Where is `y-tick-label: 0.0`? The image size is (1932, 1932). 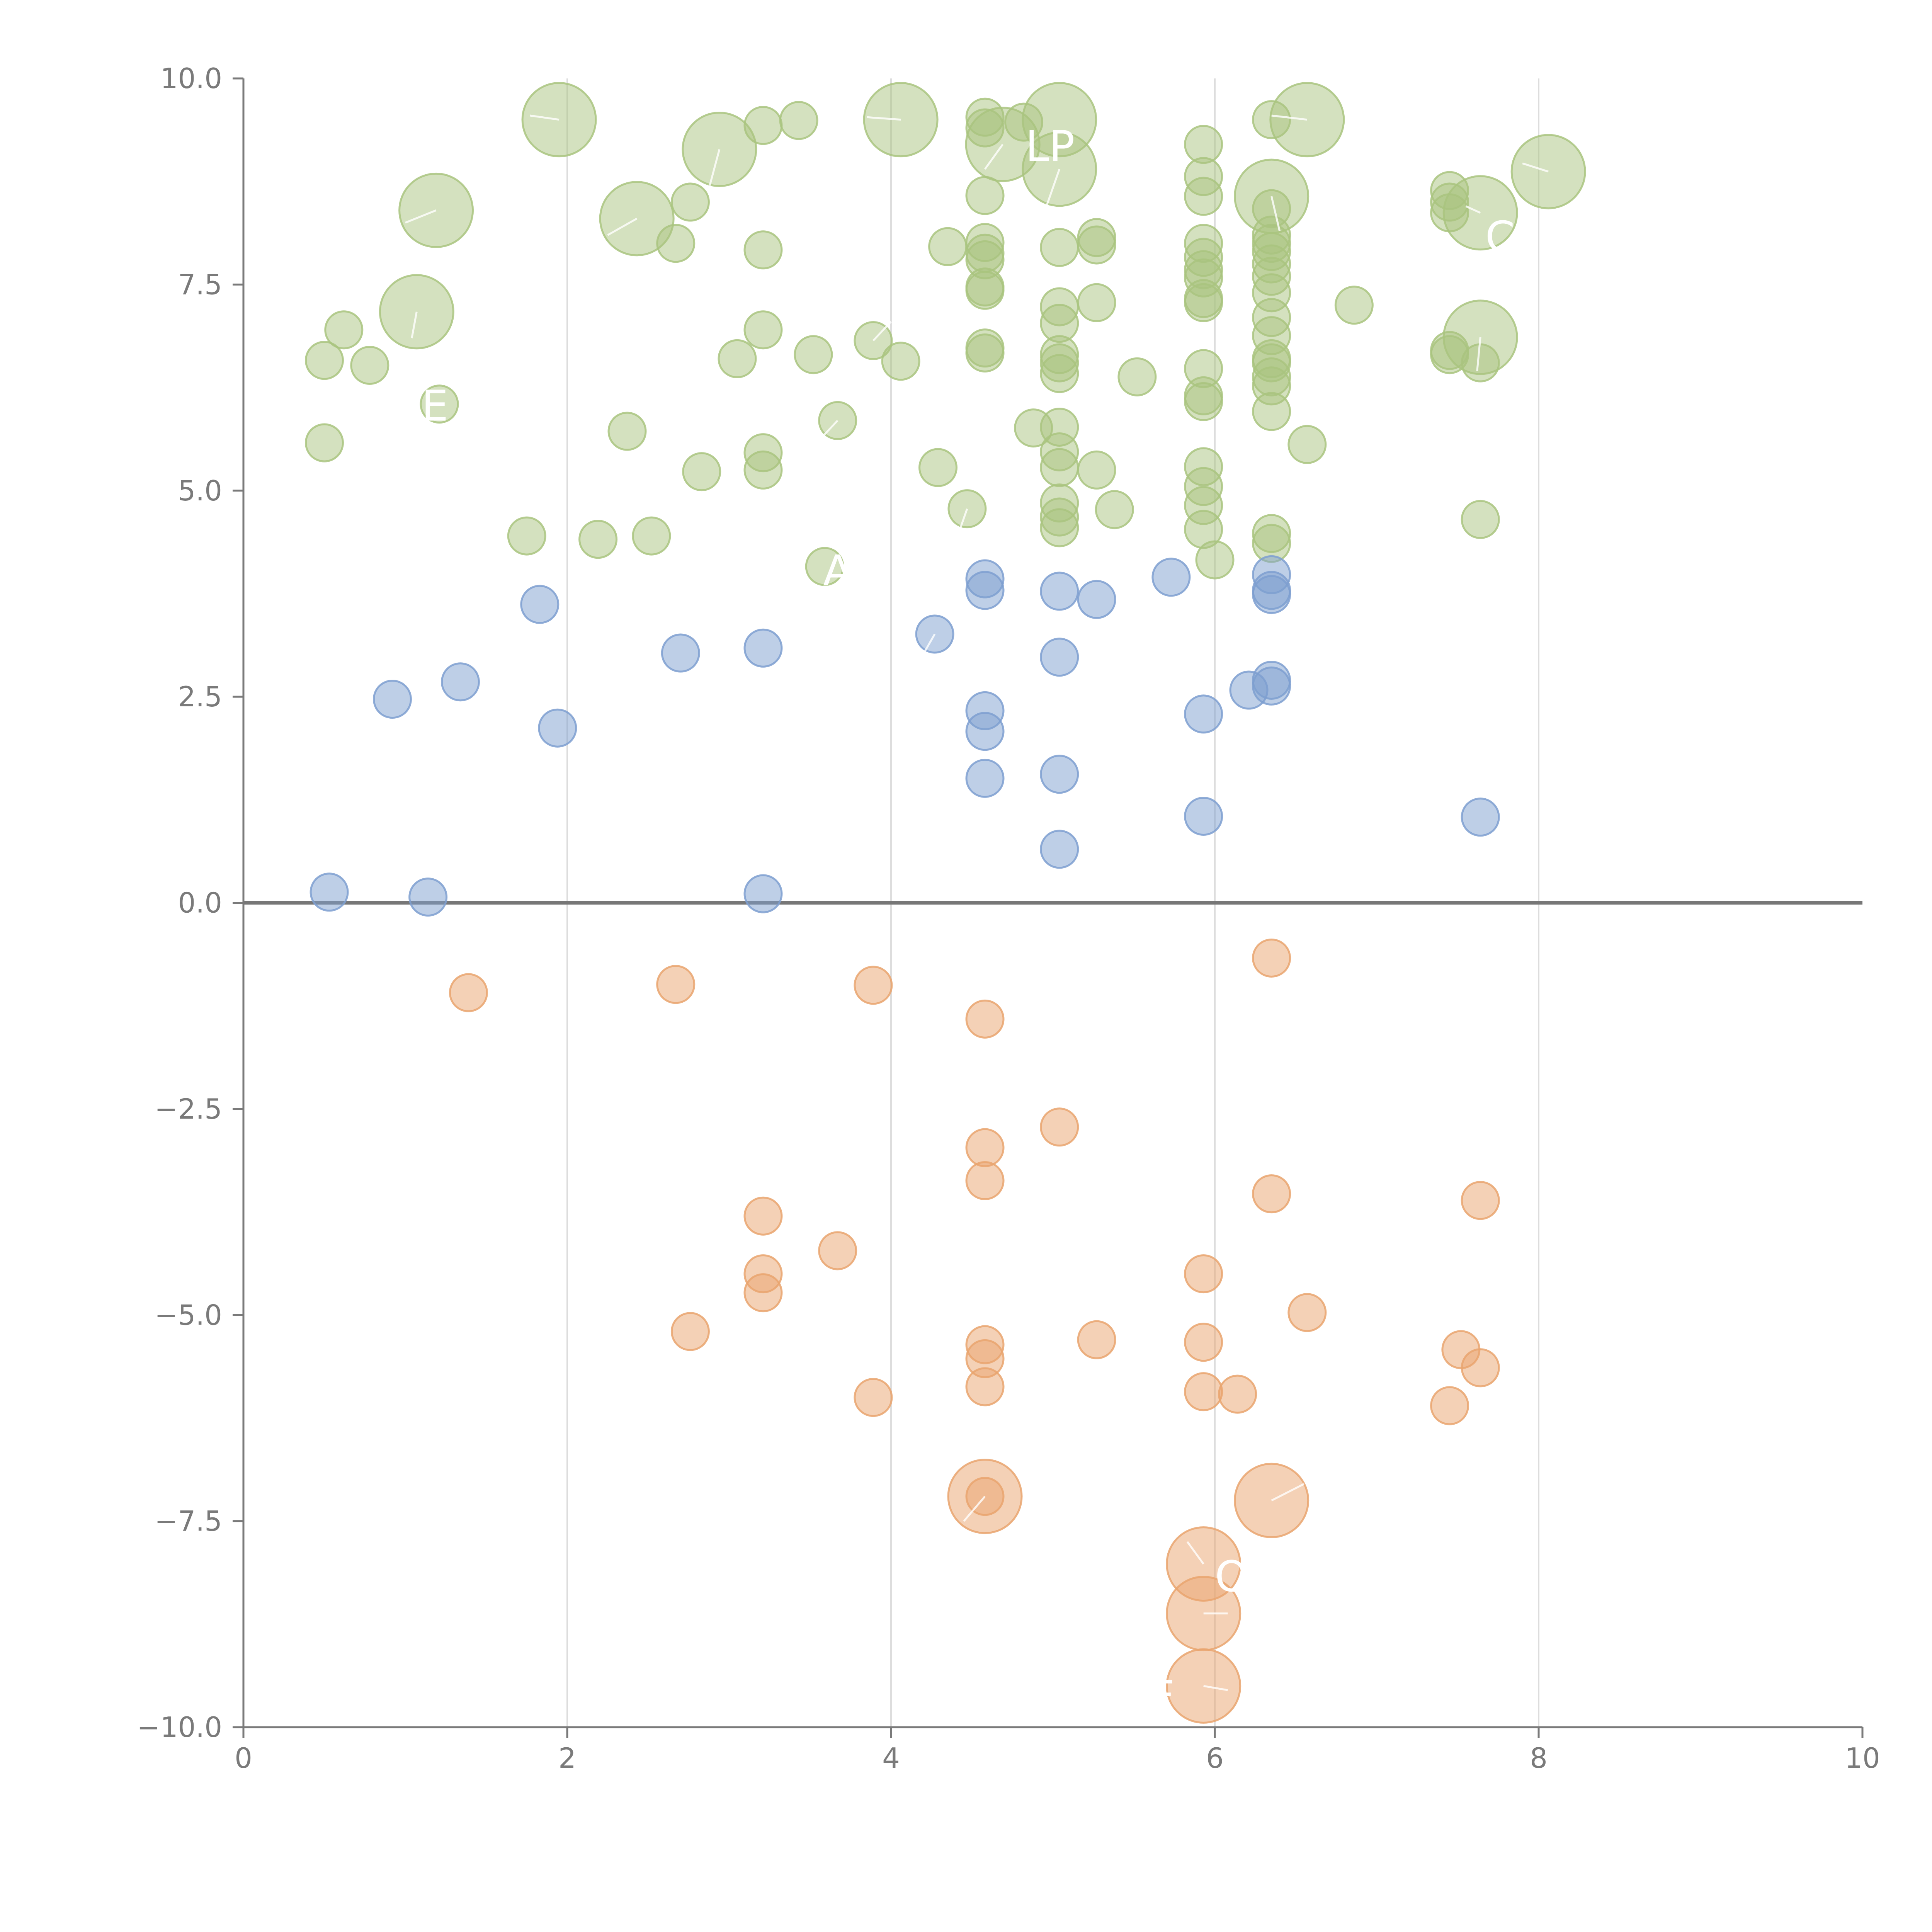
y-tick-label: 0.0 is located at coordinates (200, 903).